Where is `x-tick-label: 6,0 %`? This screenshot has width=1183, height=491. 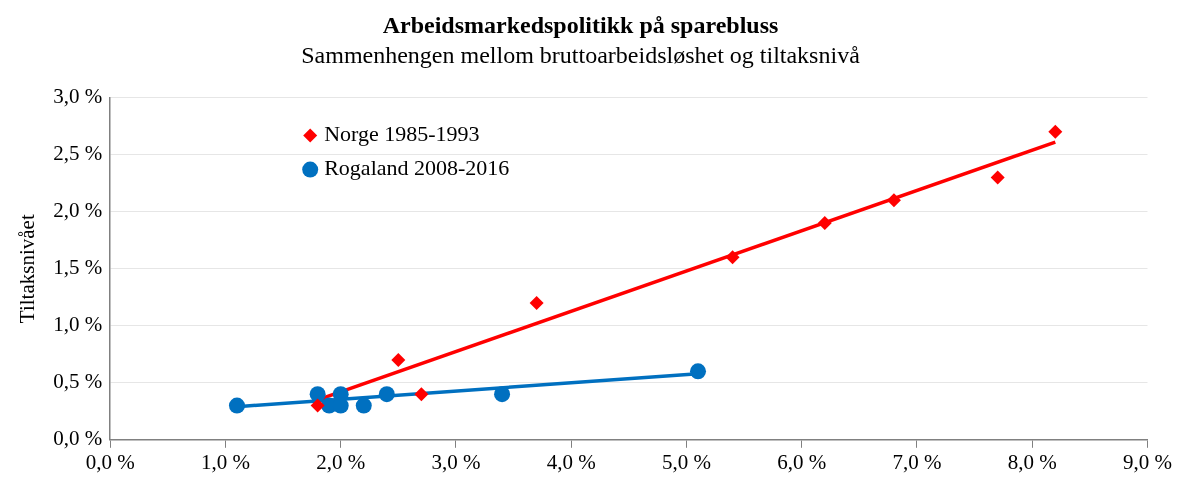
x-tick-label: 6,0 % is located at coordinates (802, 461).